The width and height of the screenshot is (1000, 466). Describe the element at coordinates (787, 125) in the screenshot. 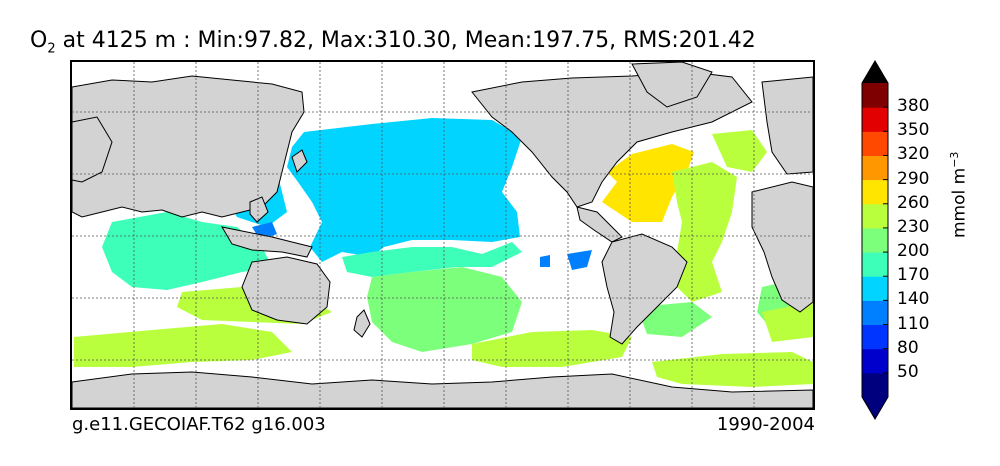

I see `land-europe` at that location.